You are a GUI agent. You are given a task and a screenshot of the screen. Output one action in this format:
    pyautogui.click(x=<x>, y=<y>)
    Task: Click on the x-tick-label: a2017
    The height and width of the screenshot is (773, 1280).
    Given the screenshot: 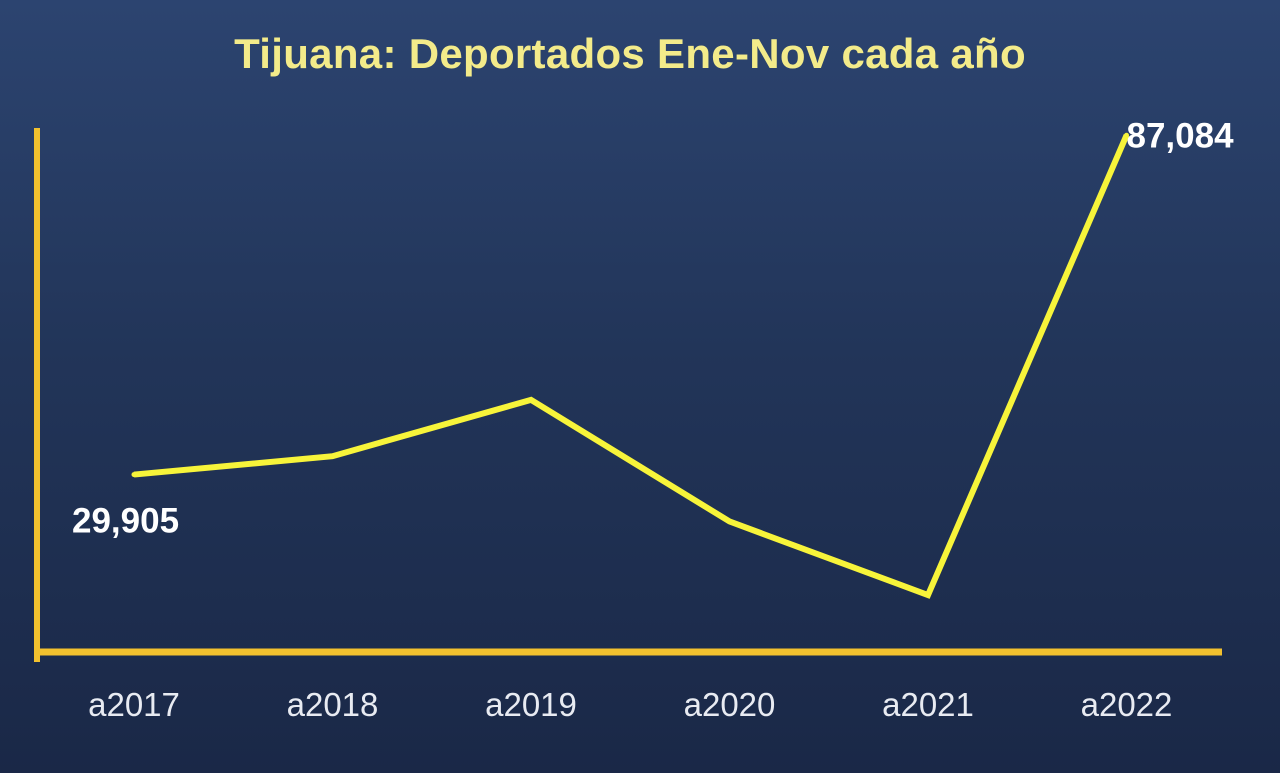 What is the action you would take?
    pyautogui.click(x=134, y=704)
    